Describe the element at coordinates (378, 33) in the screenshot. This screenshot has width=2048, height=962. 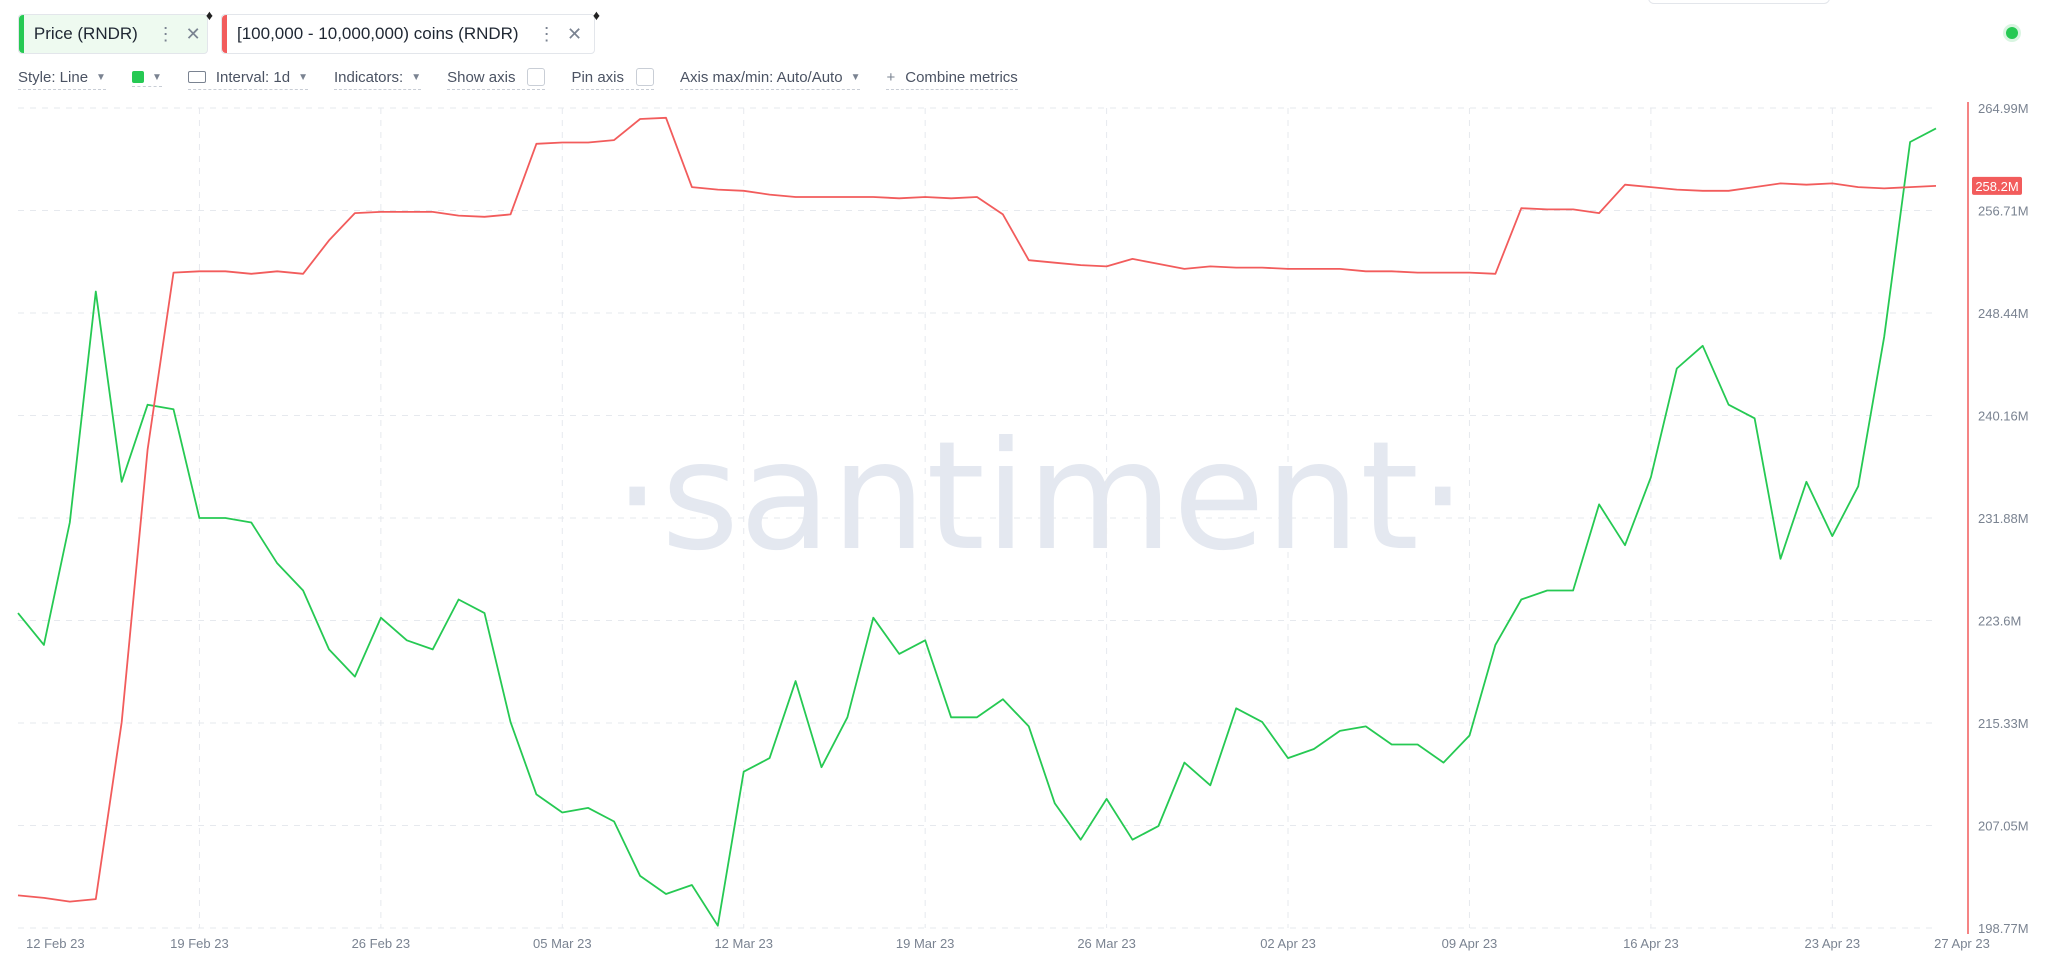
I see `metric-tab-label: [100,000 - 10,000,000) coins (RNDR)` at that location.